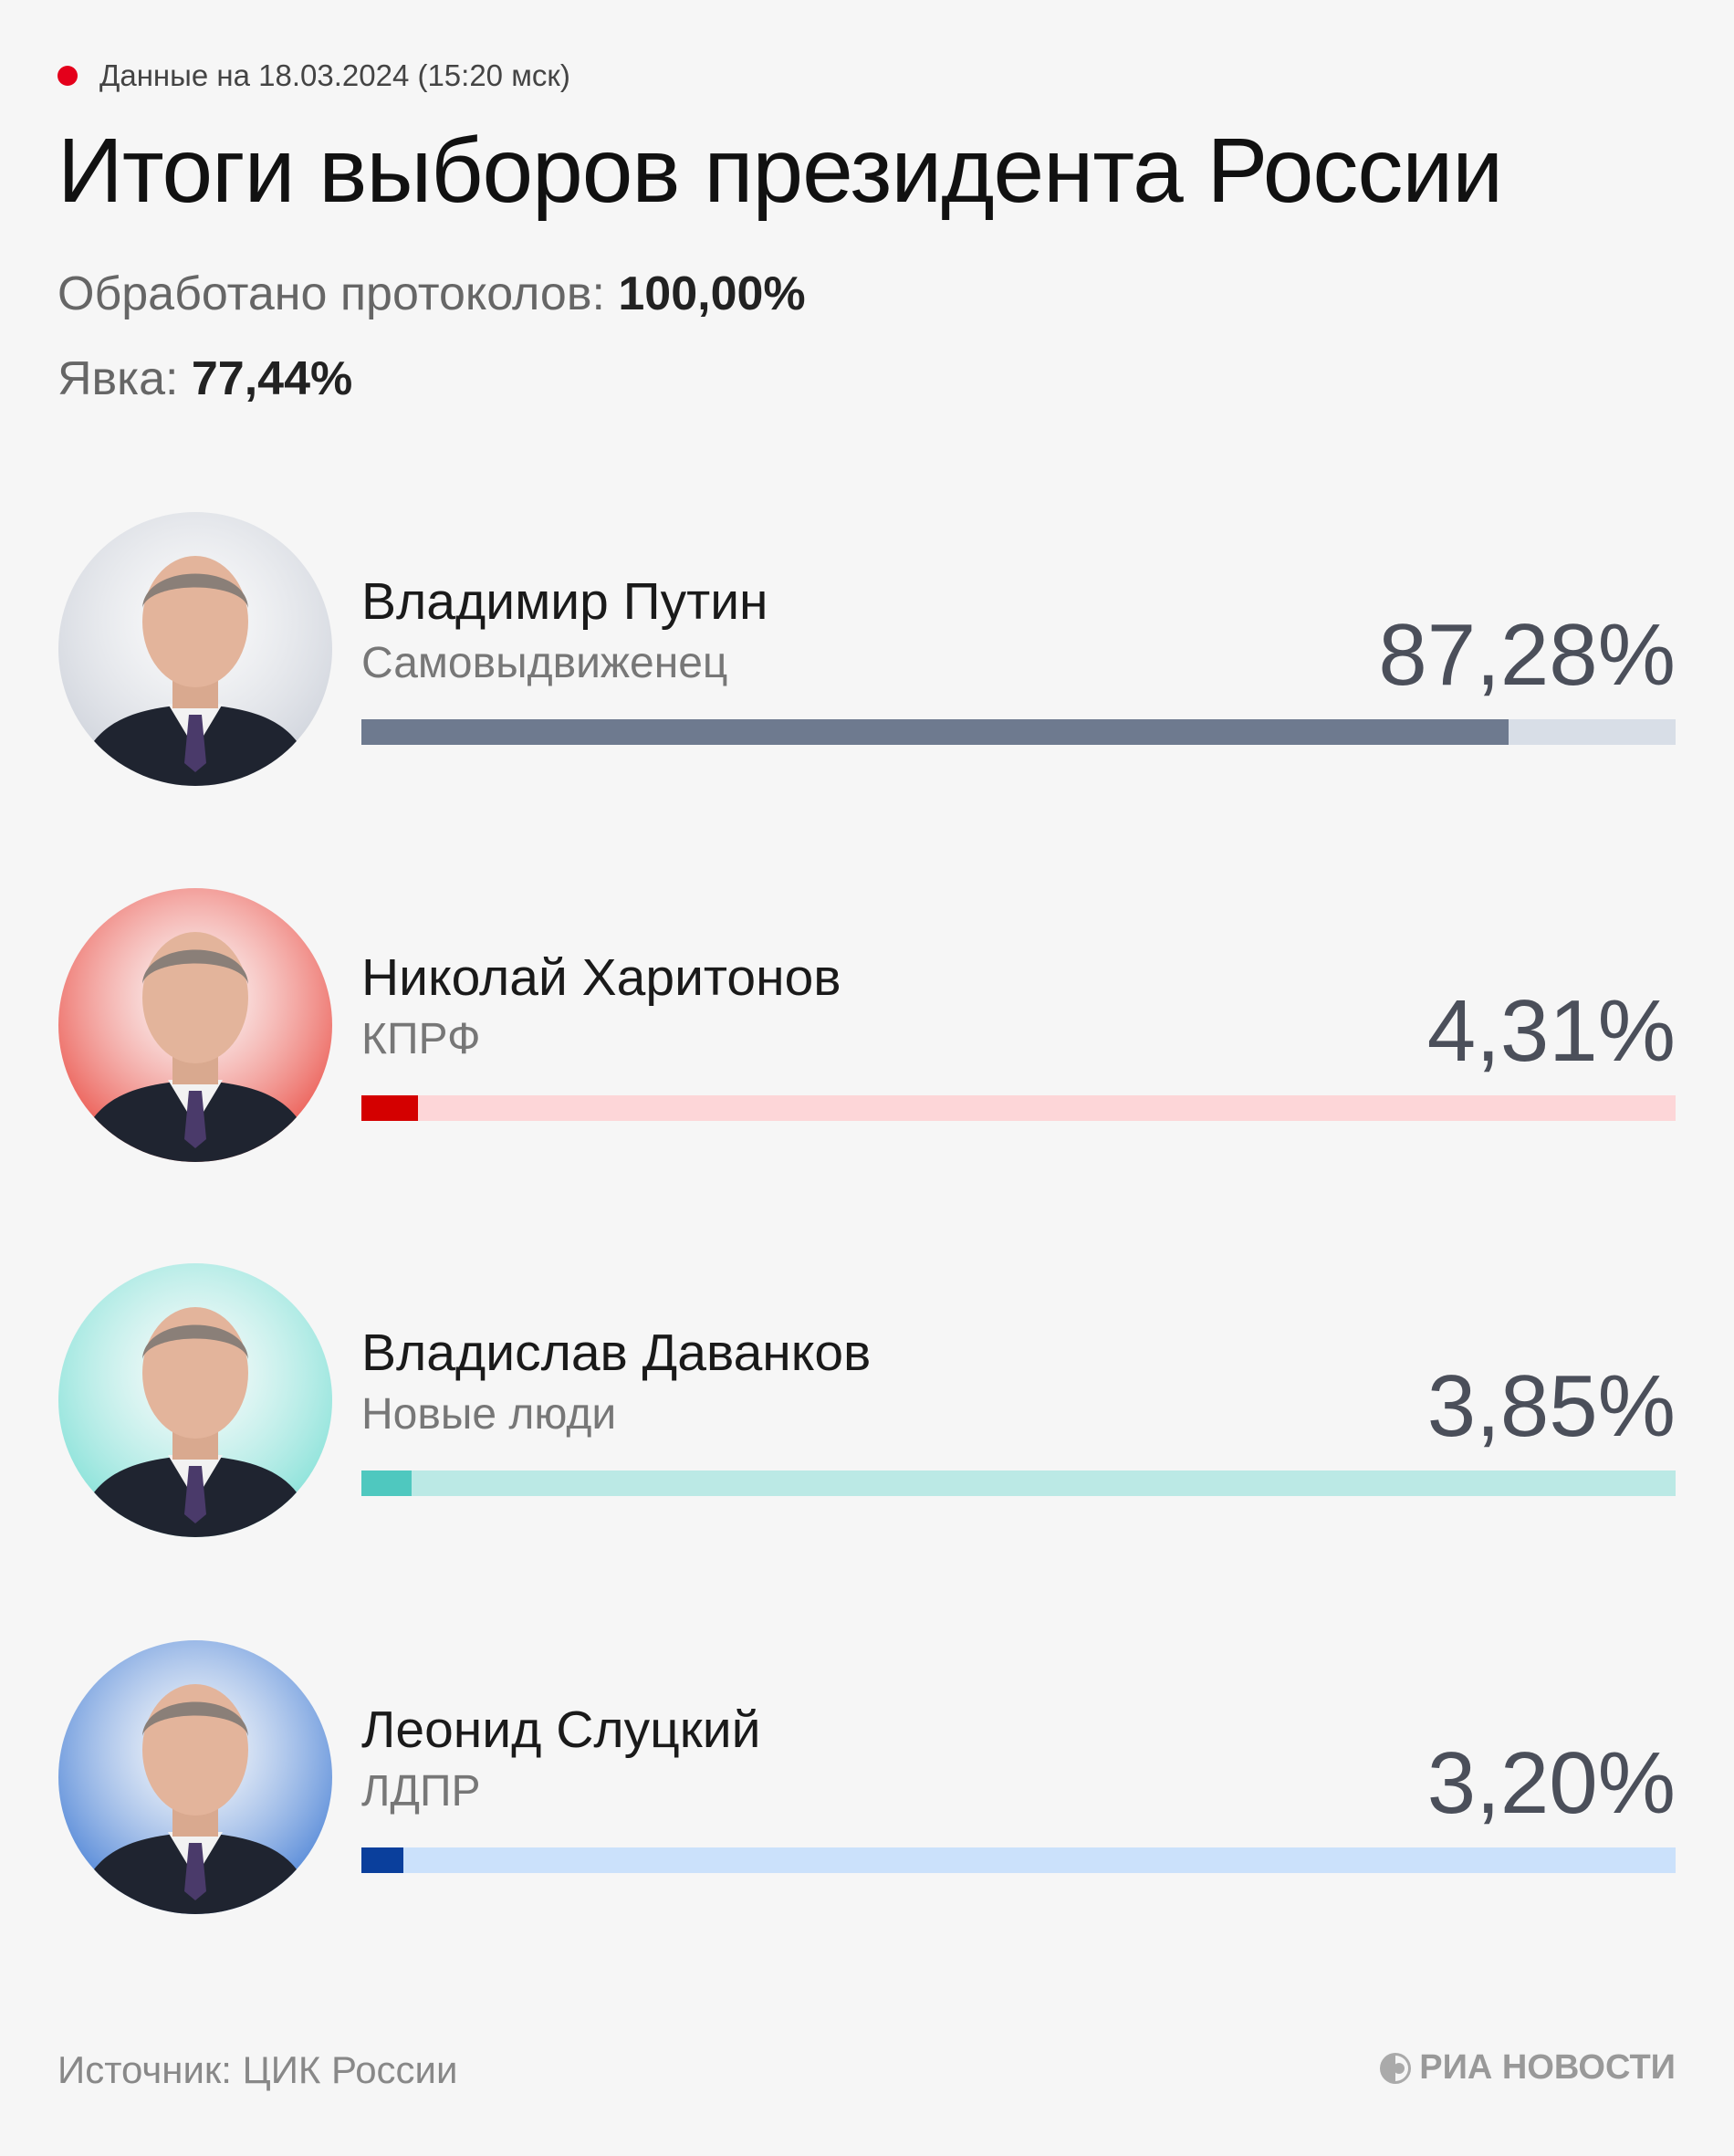 The image size is (1734, 2156). I want to click on data-timestamp: Данные на 18.03.2024 (15:20 мск), so click(313, 75).